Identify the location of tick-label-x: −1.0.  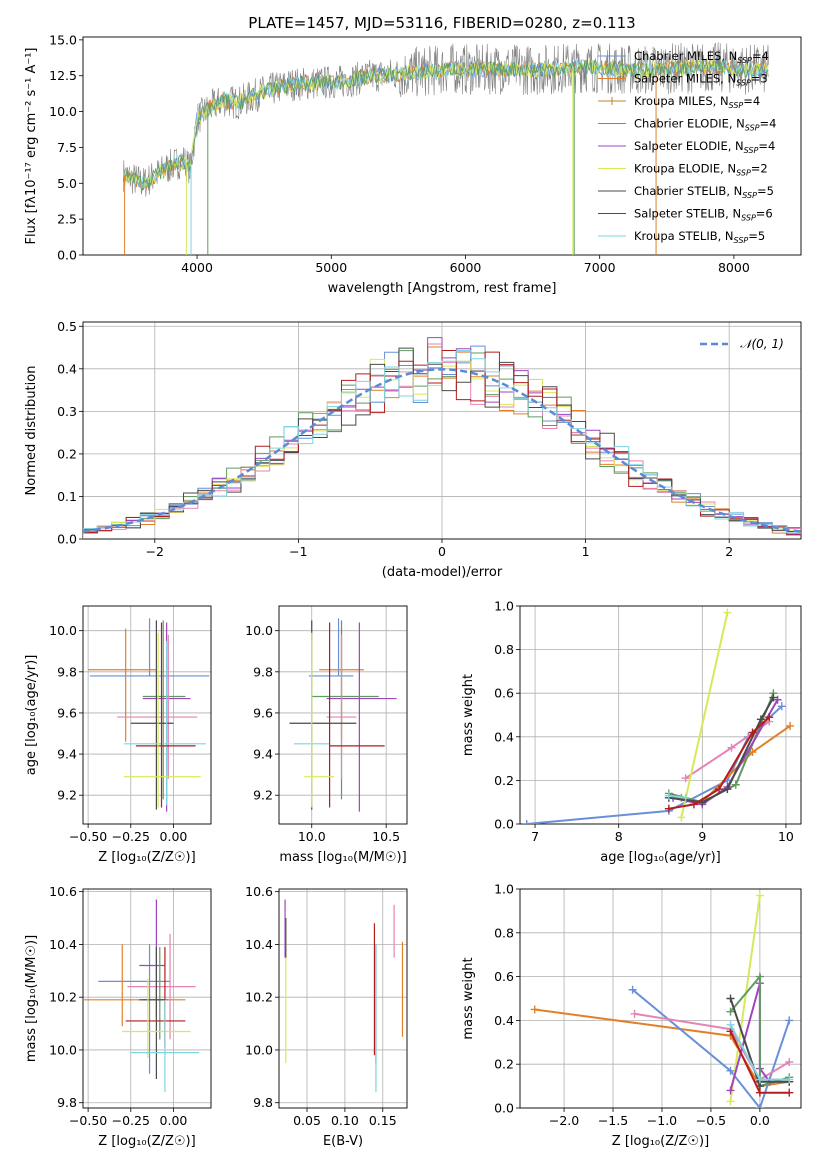
(662, 1120).